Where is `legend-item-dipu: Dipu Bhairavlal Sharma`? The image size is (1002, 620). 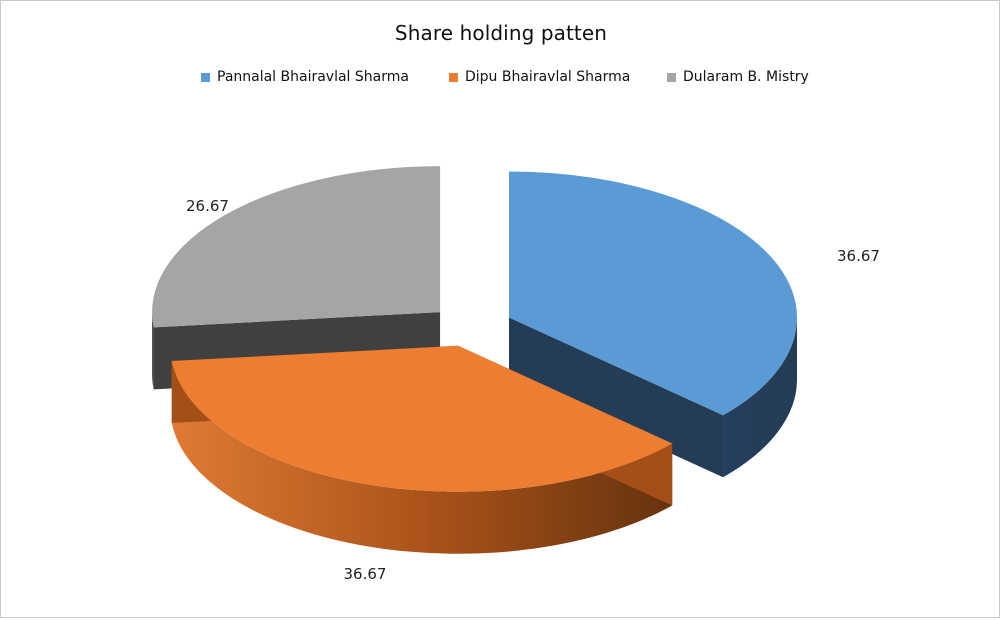 legend-item-dipu: Dipu Bhairavlal Sharma is located at coordinates (539, 77).